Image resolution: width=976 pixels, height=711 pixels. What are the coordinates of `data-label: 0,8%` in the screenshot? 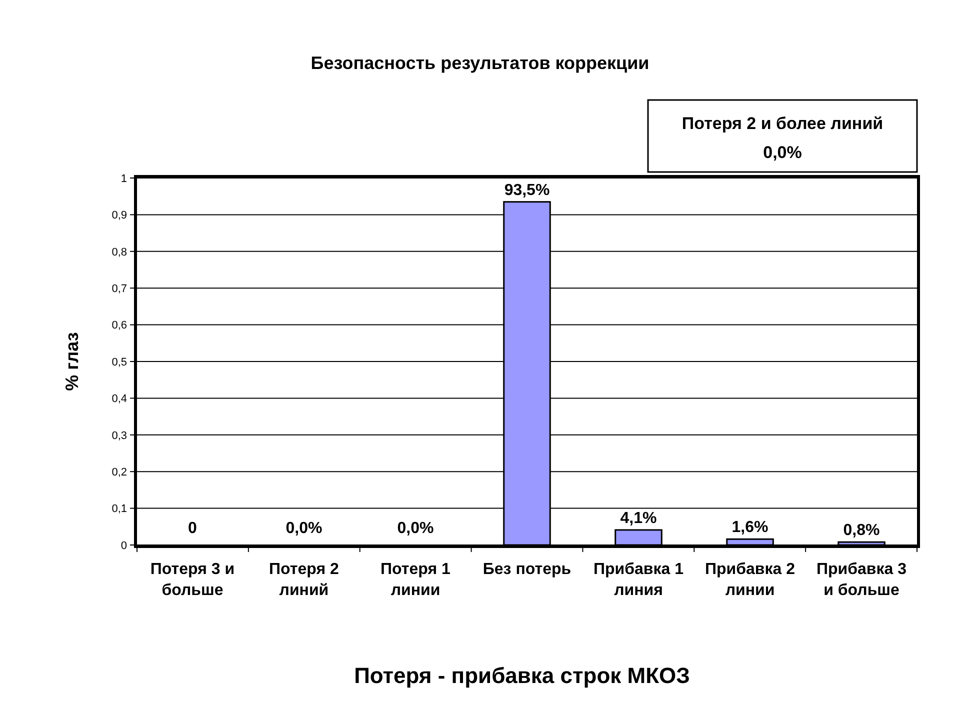 It's located at (861, 531).